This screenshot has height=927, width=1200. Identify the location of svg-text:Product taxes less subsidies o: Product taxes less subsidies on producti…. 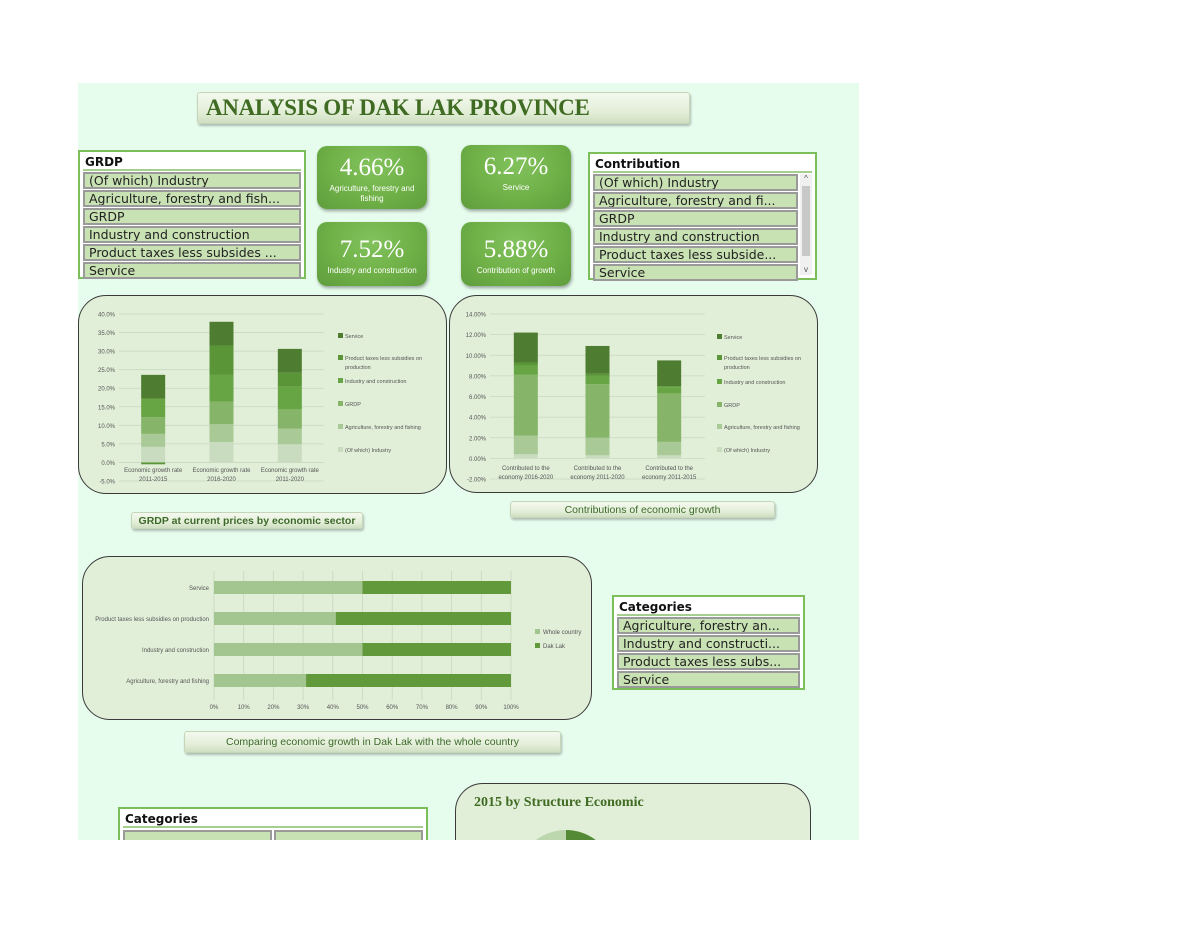
(152, 620).